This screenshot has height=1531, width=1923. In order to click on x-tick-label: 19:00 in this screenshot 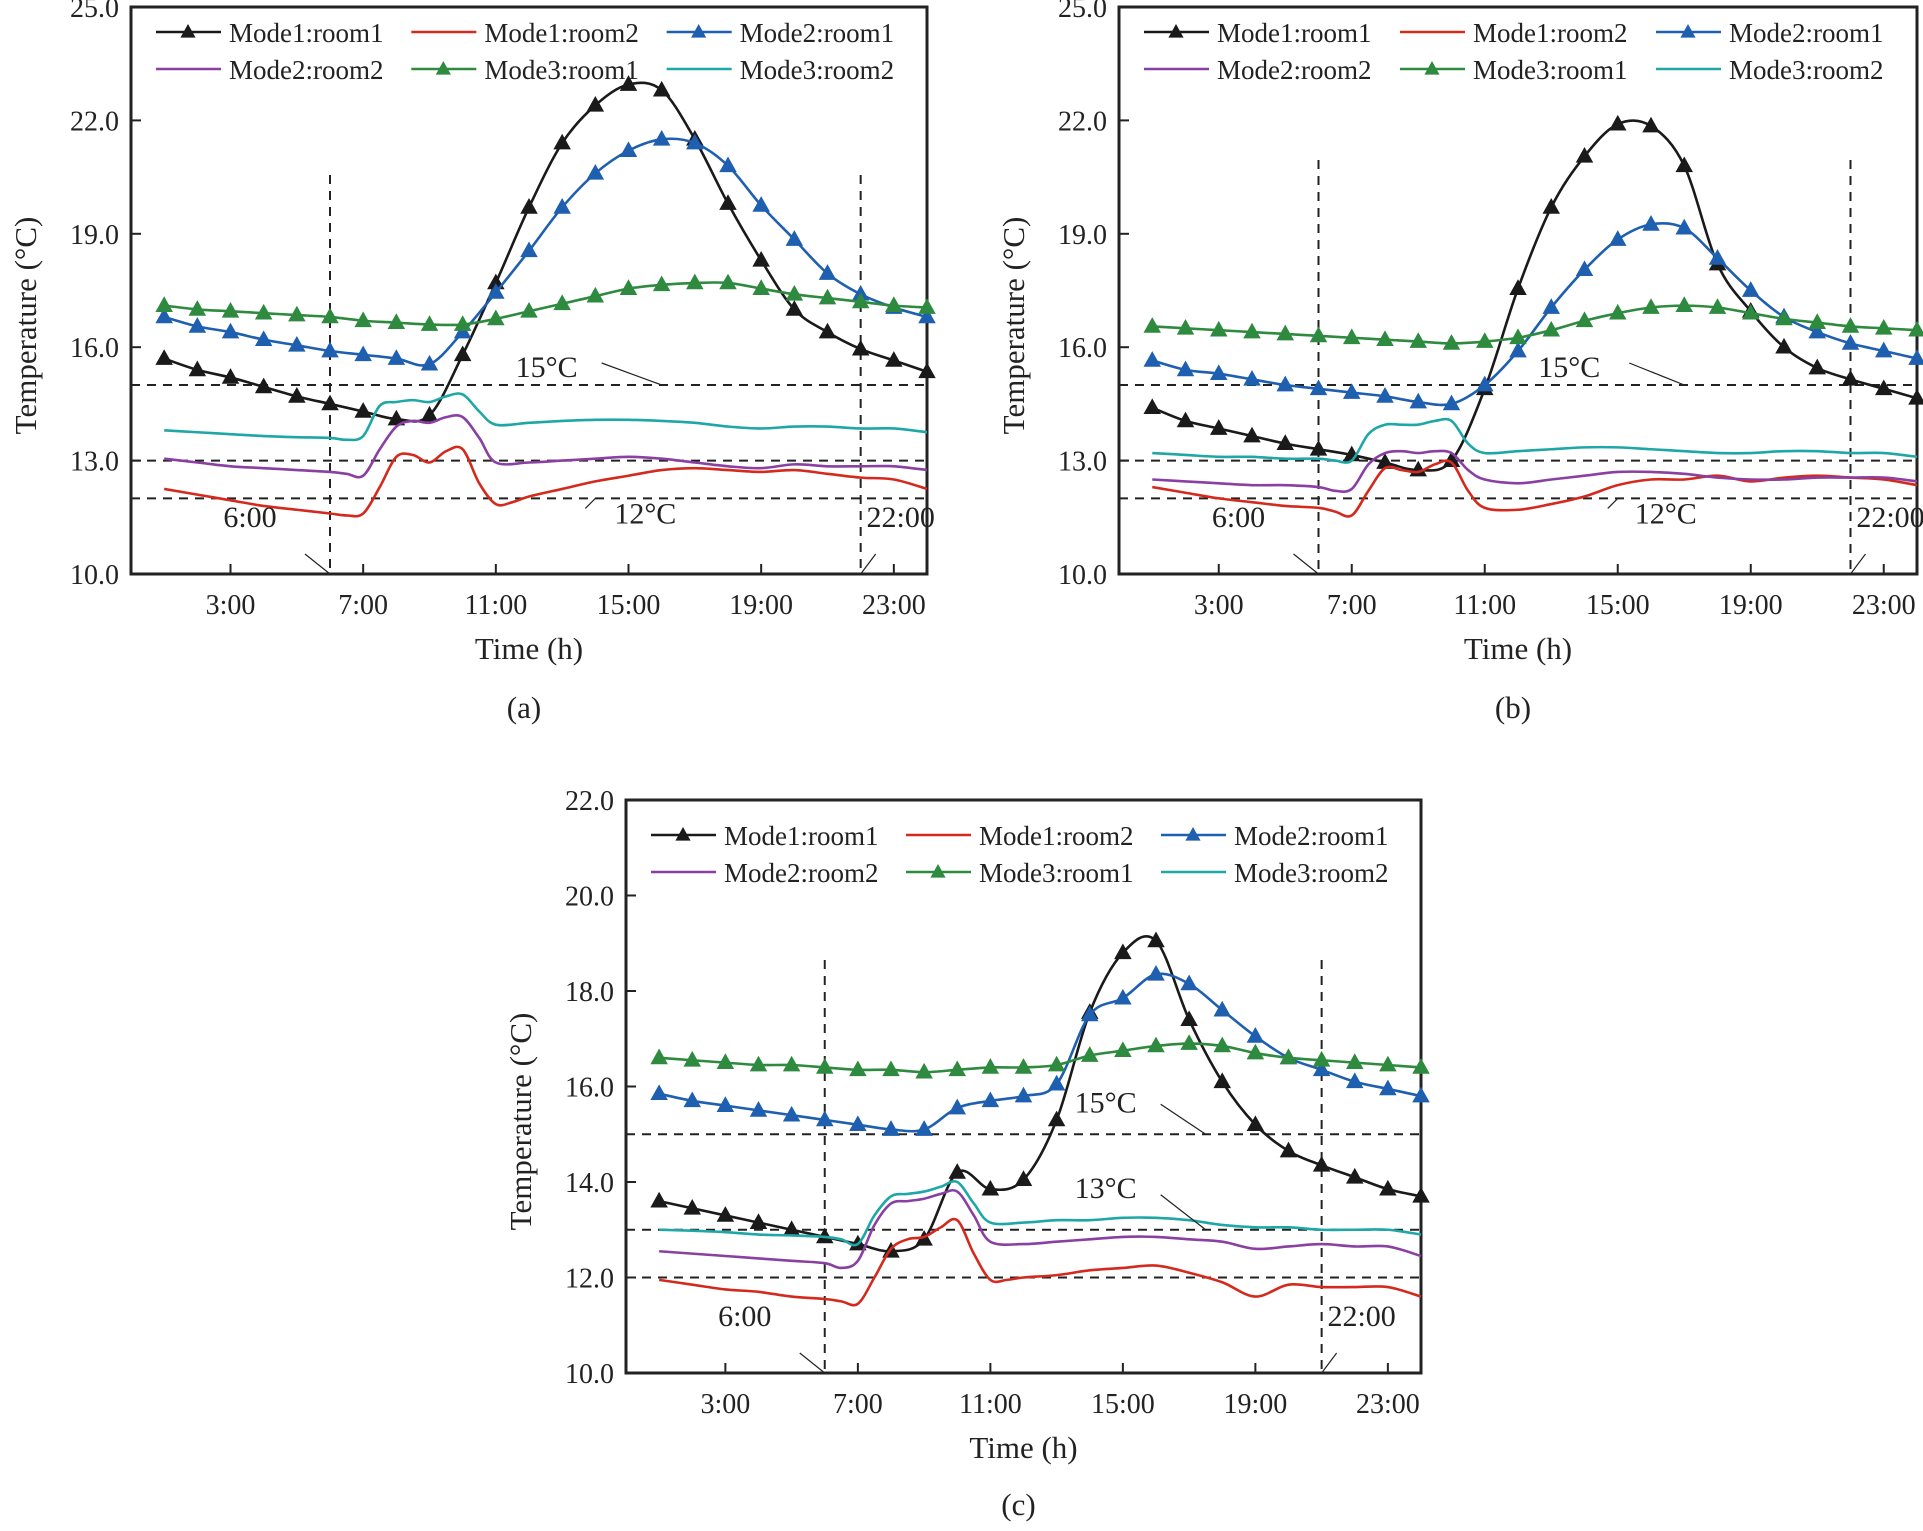, I will do `click(1751, 605)`.